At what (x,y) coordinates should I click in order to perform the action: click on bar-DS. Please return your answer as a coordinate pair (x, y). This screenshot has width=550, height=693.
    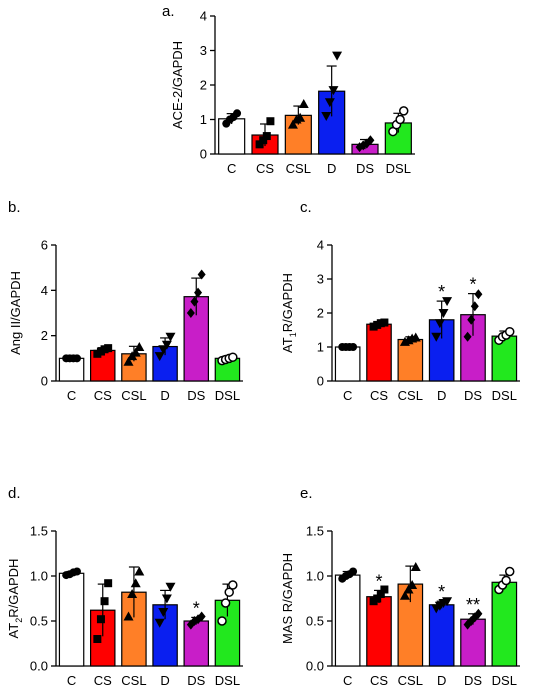
    Looking at the image, I should click on (473, 642).